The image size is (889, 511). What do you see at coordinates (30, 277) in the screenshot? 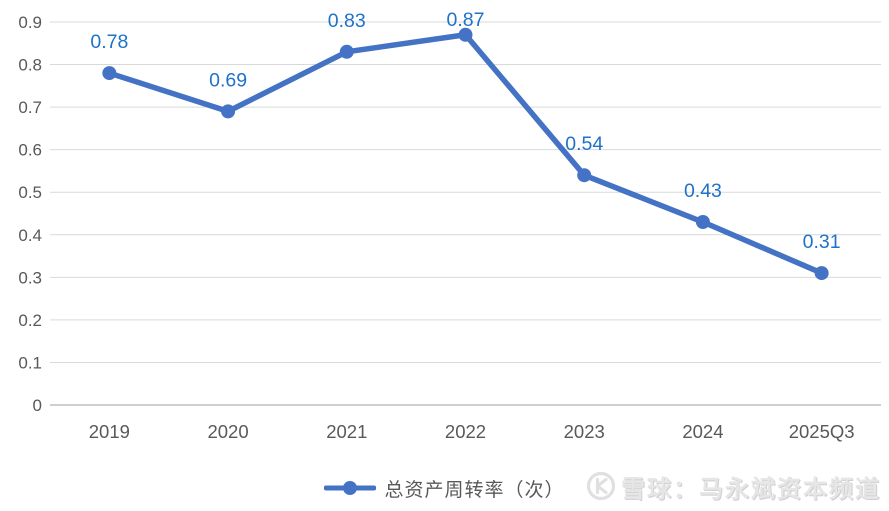
I see `y-tick-label: 0.3` at bounding box center [30, 277].